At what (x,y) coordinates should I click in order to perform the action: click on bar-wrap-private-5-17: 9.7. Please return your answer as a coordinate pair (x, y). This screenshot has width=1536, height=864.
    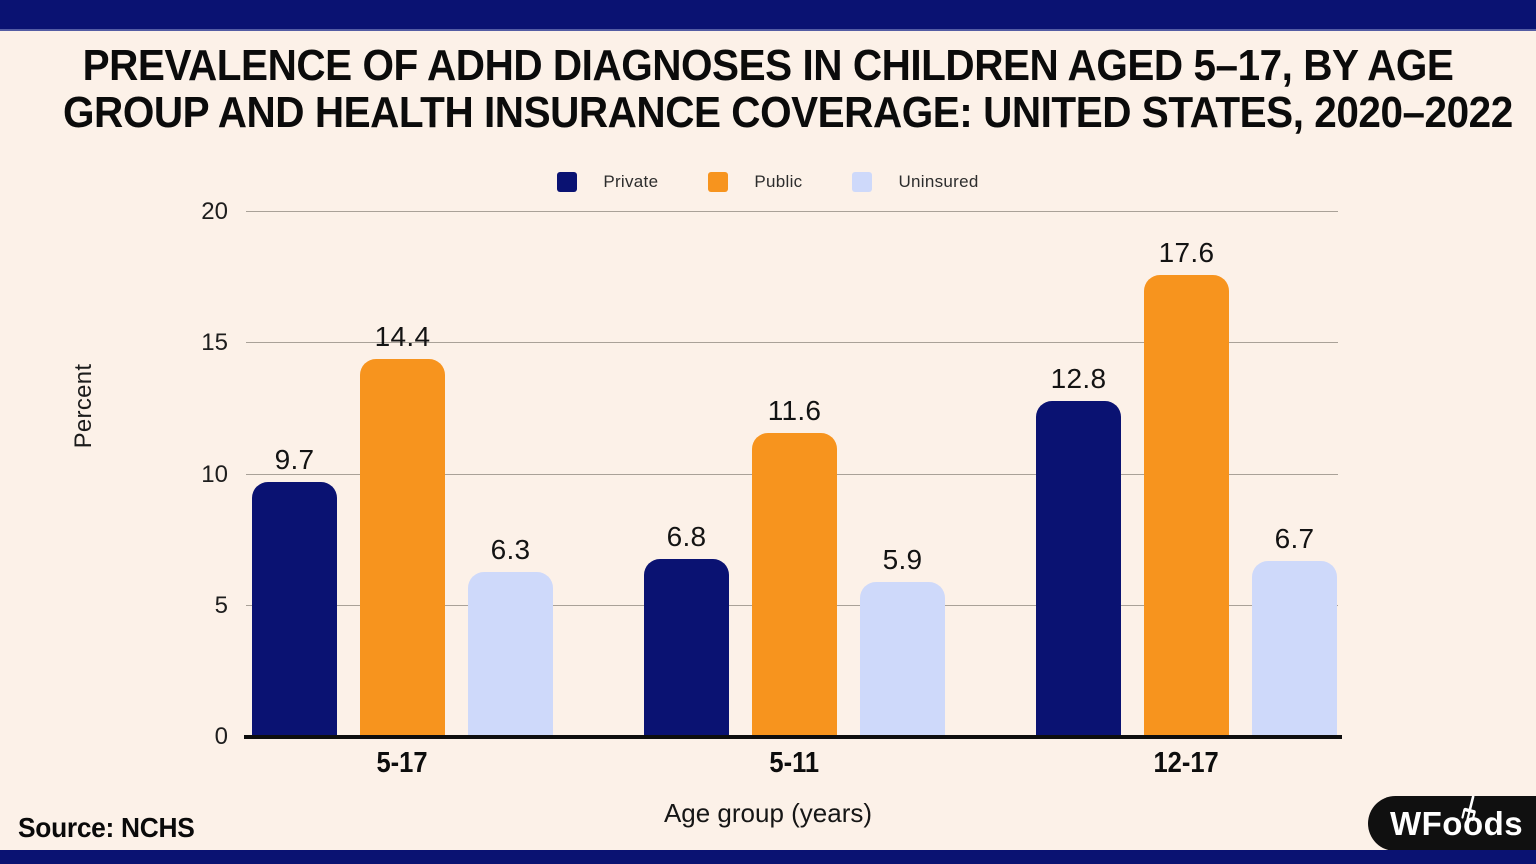
    Looking at the image, I should click on (294, 590).